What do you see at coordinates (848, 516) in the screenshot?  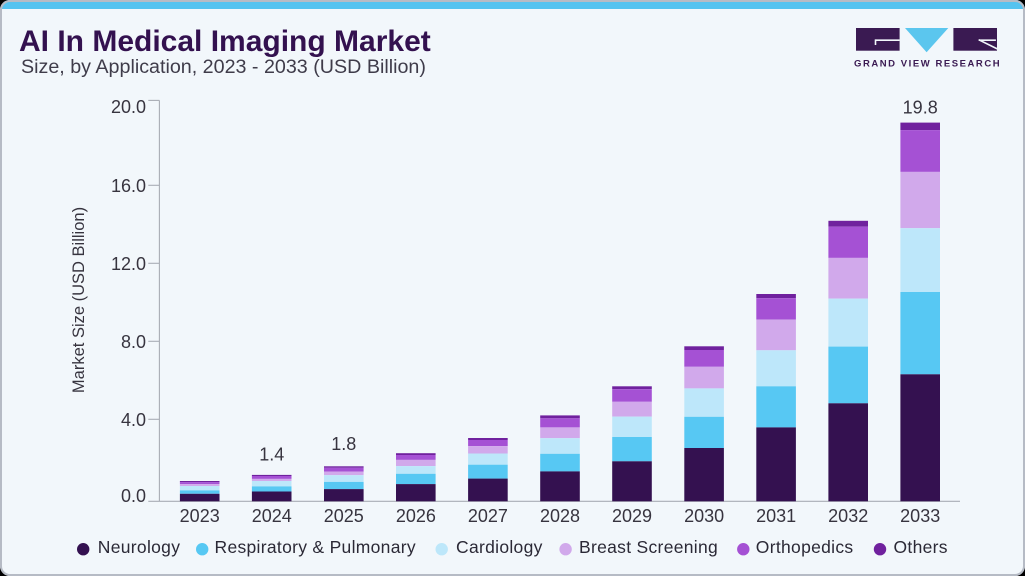 I see `svg-text: 2032` at bounding box center [848, 516].